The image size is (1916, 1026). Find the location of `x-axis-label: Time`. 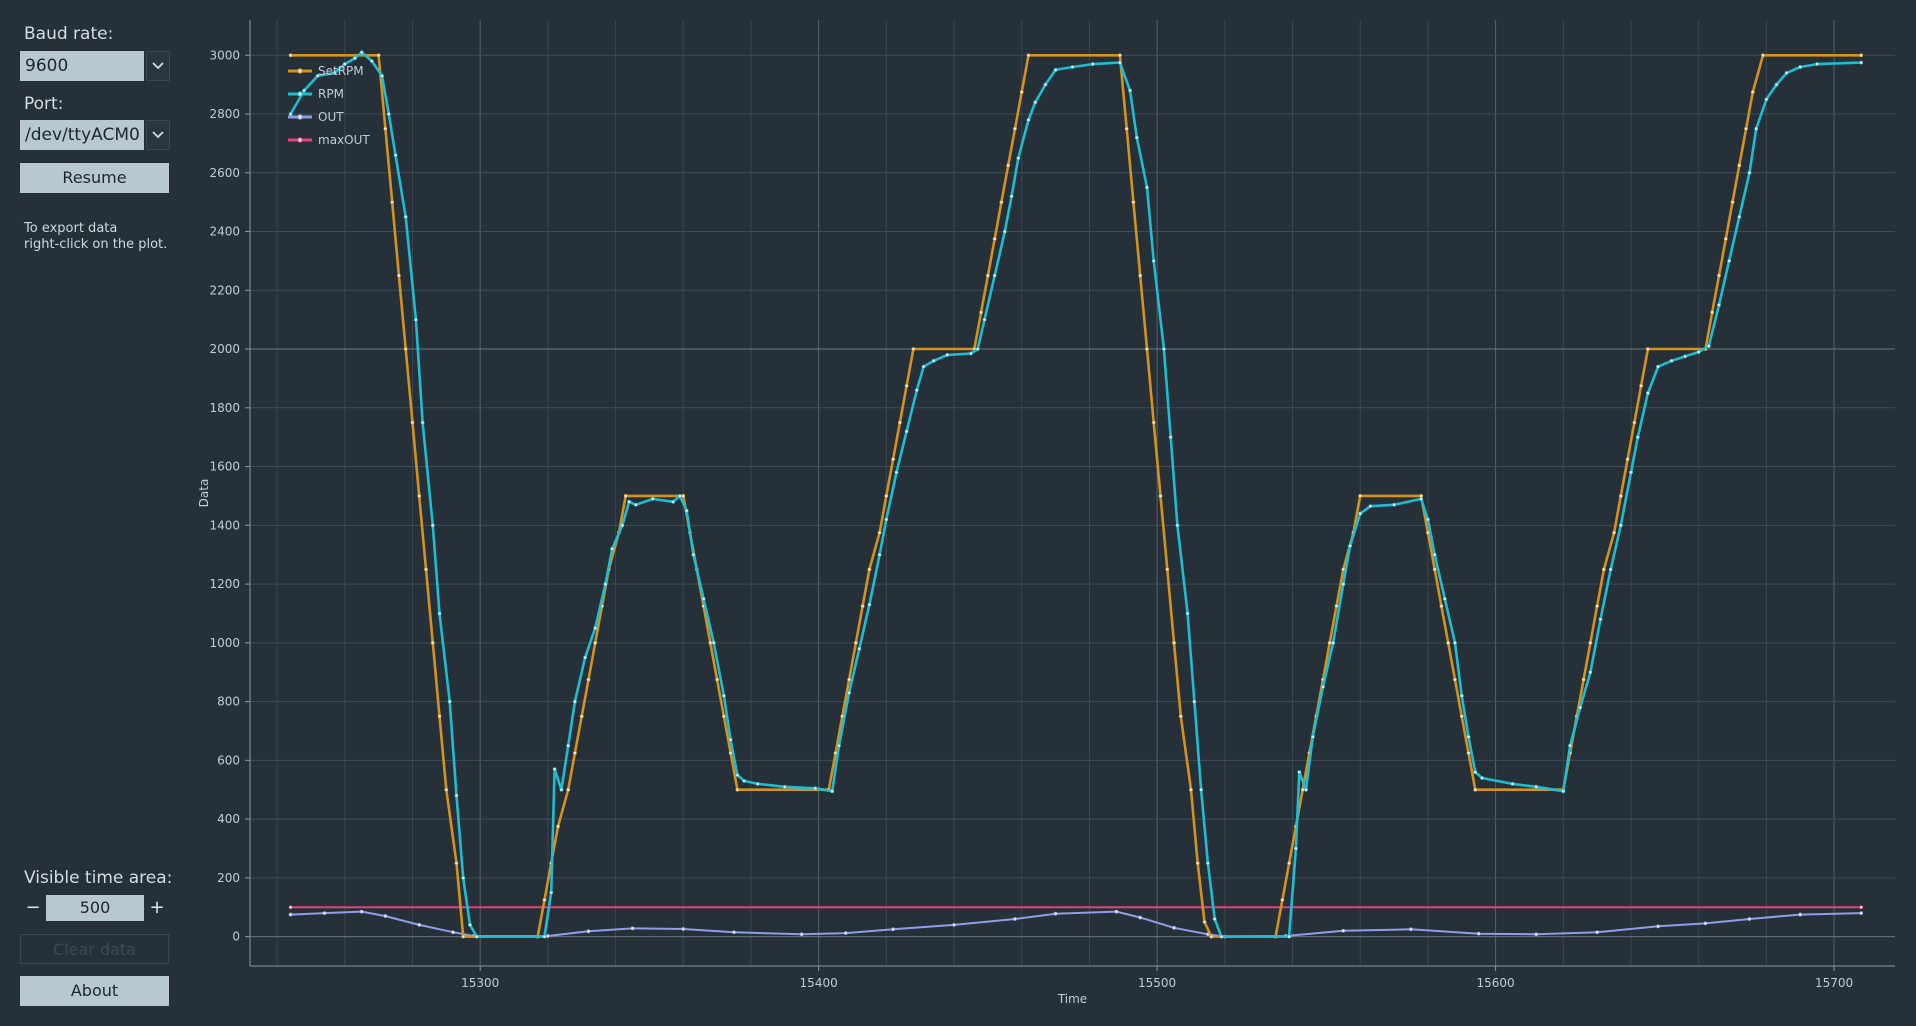

x-axis-label: Time is located at coordinates (1072, 999).